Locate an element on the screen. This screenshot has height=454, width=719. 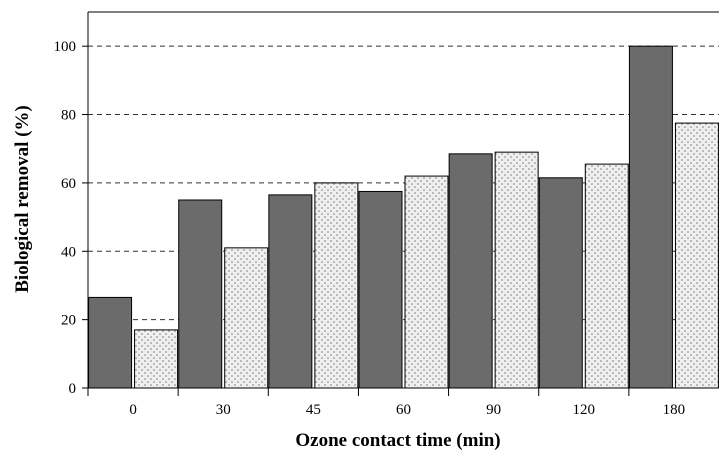
y-tick-label: 20 is located at coordinates (68, 321).